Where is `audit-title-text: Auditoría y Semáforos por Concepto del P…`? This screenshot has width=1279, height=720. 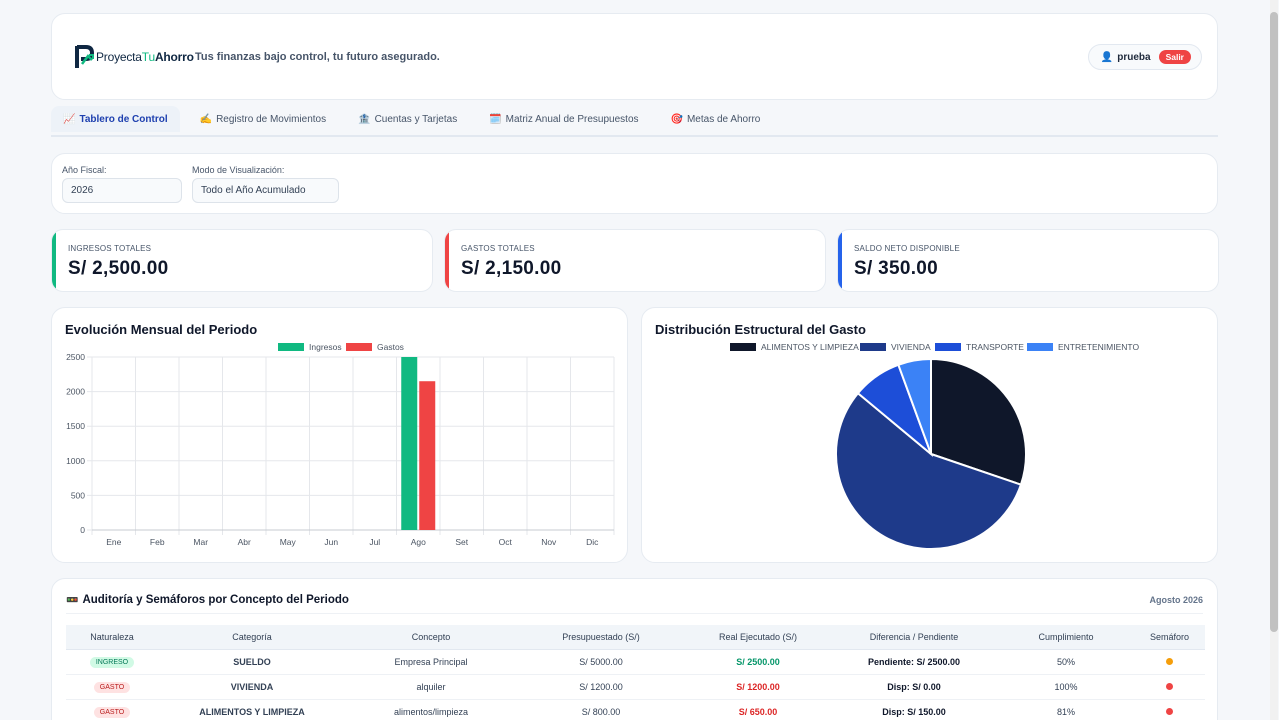 audit-title-text: Auditoría y Semáforos por Concepto del P… is located at coordinates (215, 600).